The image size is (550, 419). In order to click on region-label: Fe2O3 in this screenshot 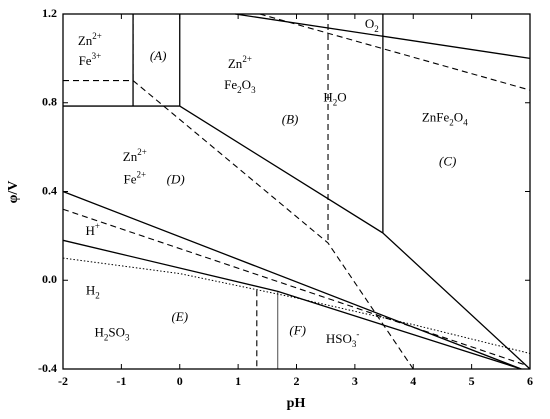, I will do `click(240, 86)`.